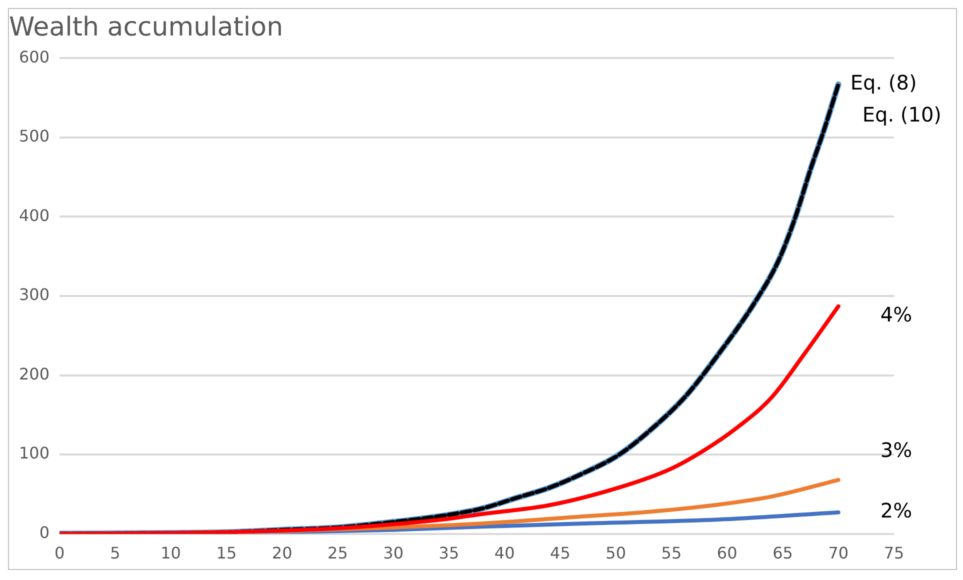 This screenshot has height=580, width=963. Describe the element at coordinates (616, 553) in the screenshot. I see `x-tick-label: 50` at that location.